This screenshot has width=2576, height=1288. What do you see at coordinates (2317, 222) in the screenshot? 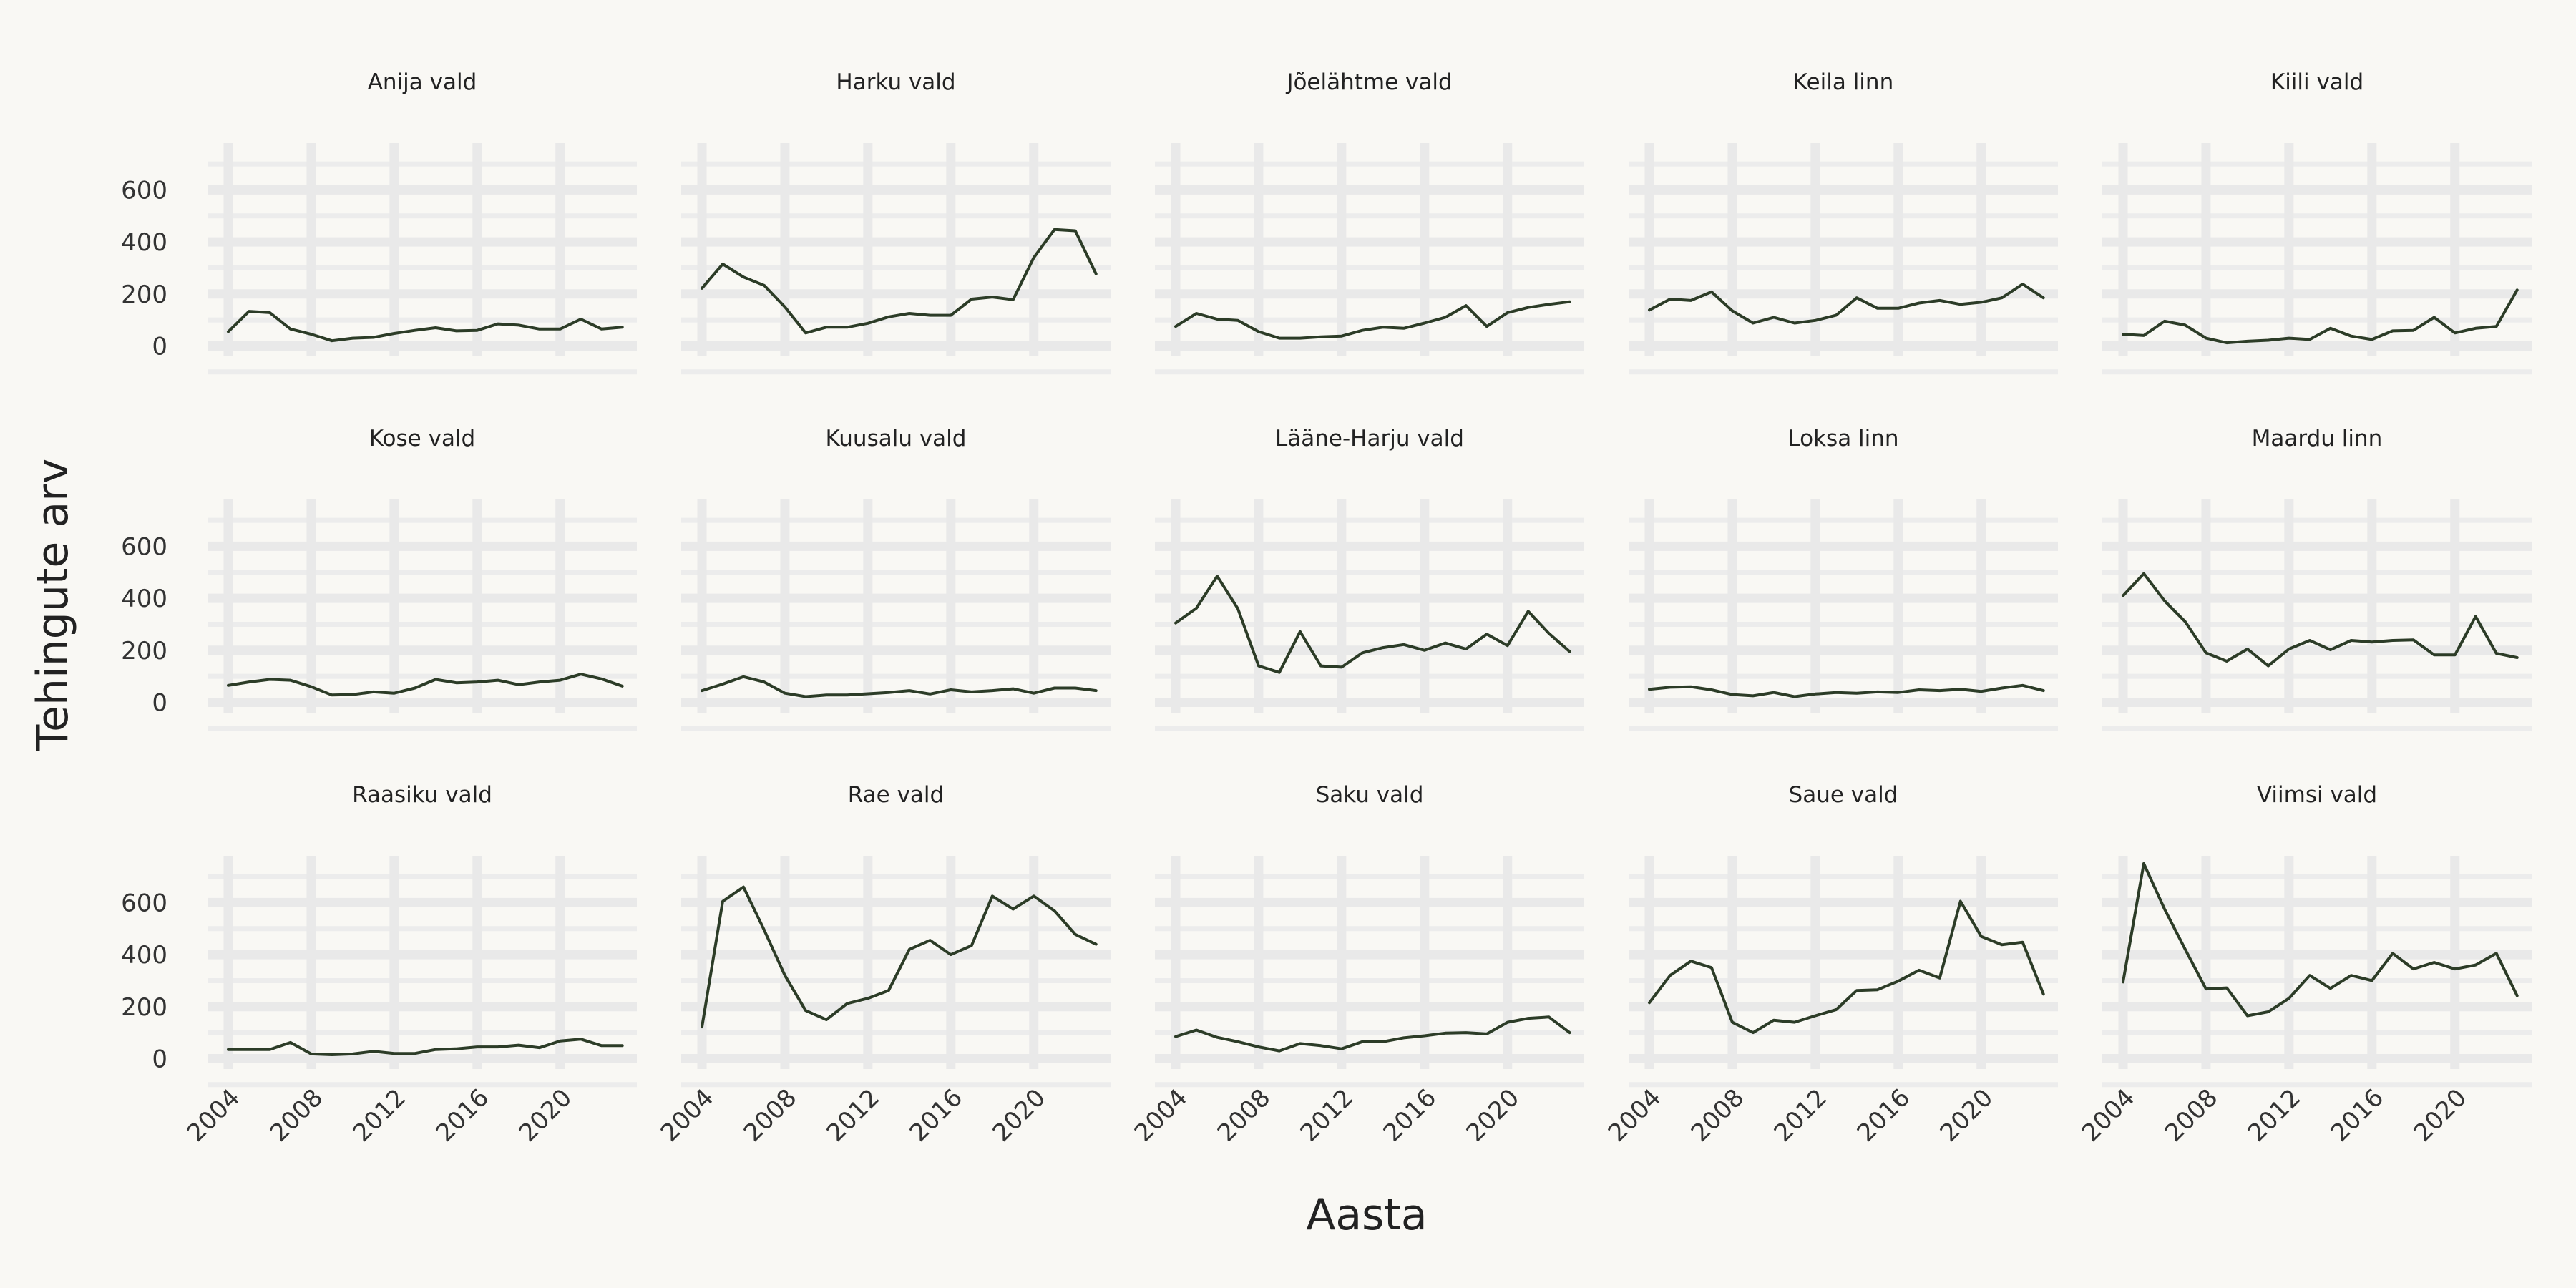
I see `panel: Kiili vald` at bounding box center [2317, 222].